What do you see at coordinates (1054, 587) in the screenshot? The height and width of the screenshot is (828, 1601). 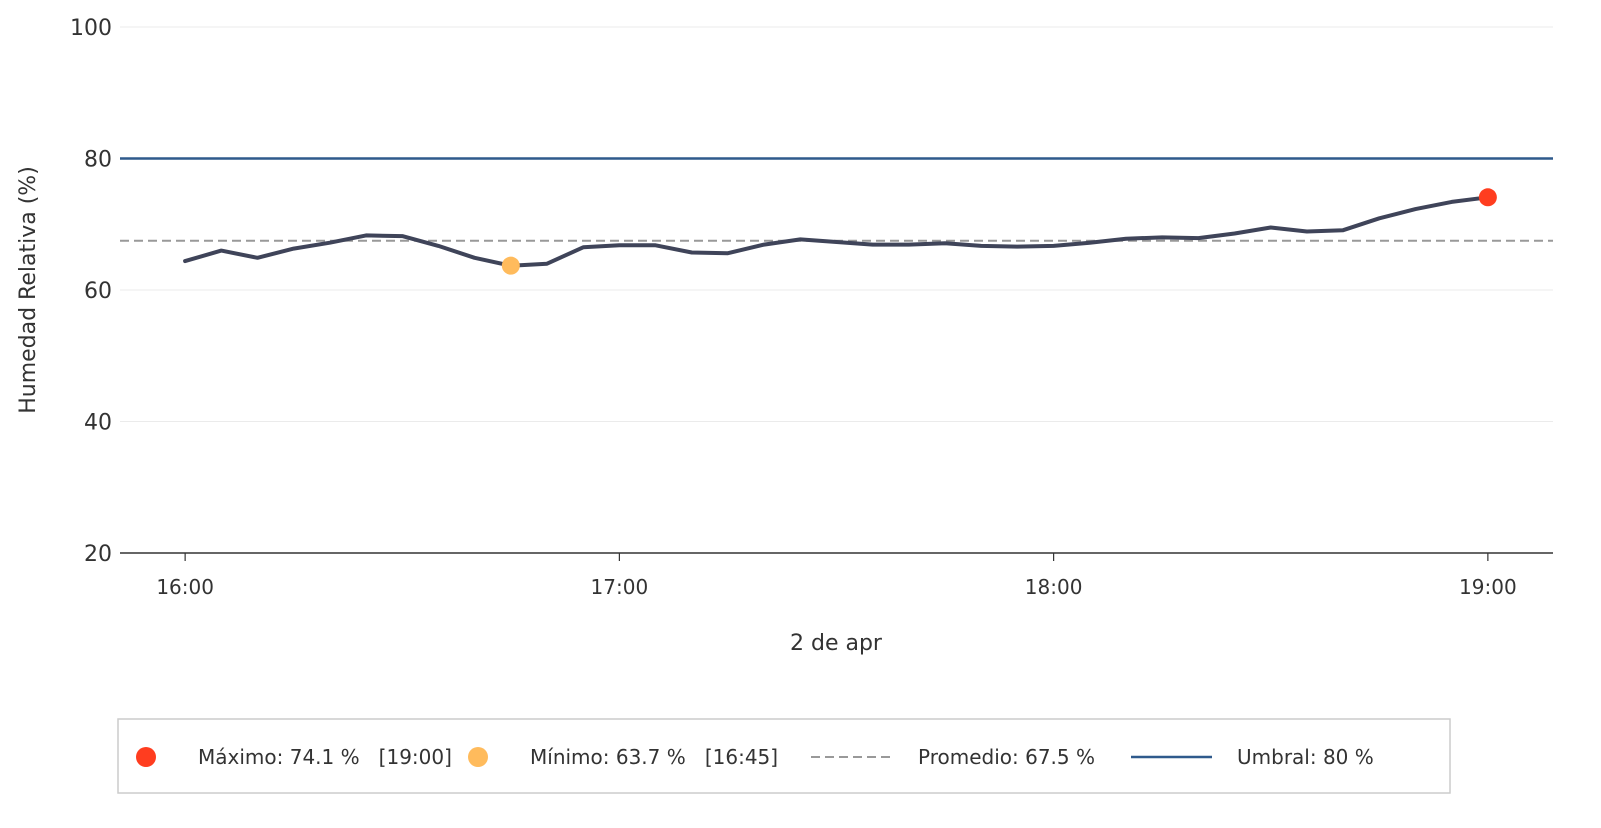 I see `x-tick-label: 18:00` at bounding box center [1054, 587].